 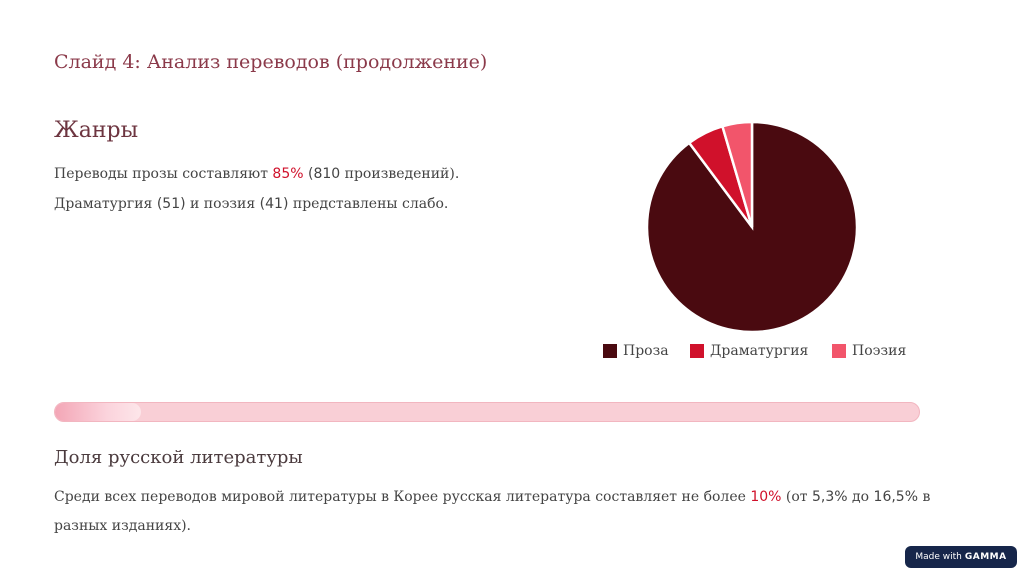 I want to click on progress-bar, so click(x=487, y=412).